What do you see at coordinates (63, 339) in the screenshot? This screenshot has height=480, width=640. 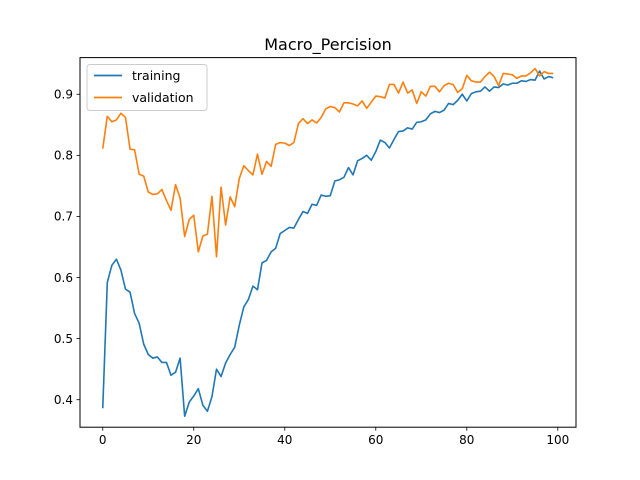 I see `y-tick-label: 0.5` at bounding box center [63, 339].